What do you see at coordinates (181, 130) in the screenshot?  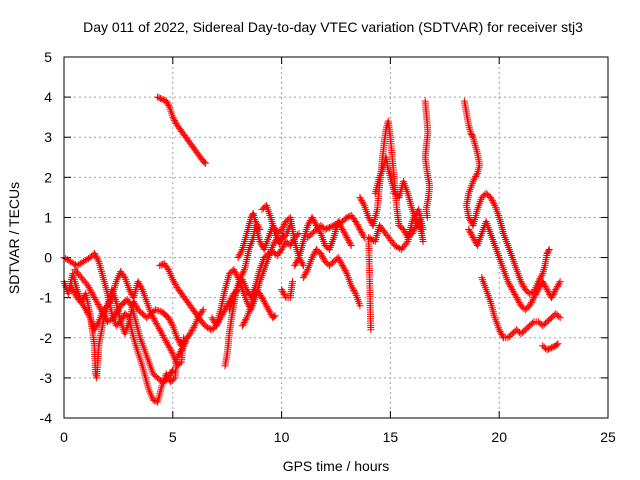 I see `series-f` at bounding box center [181, 130].